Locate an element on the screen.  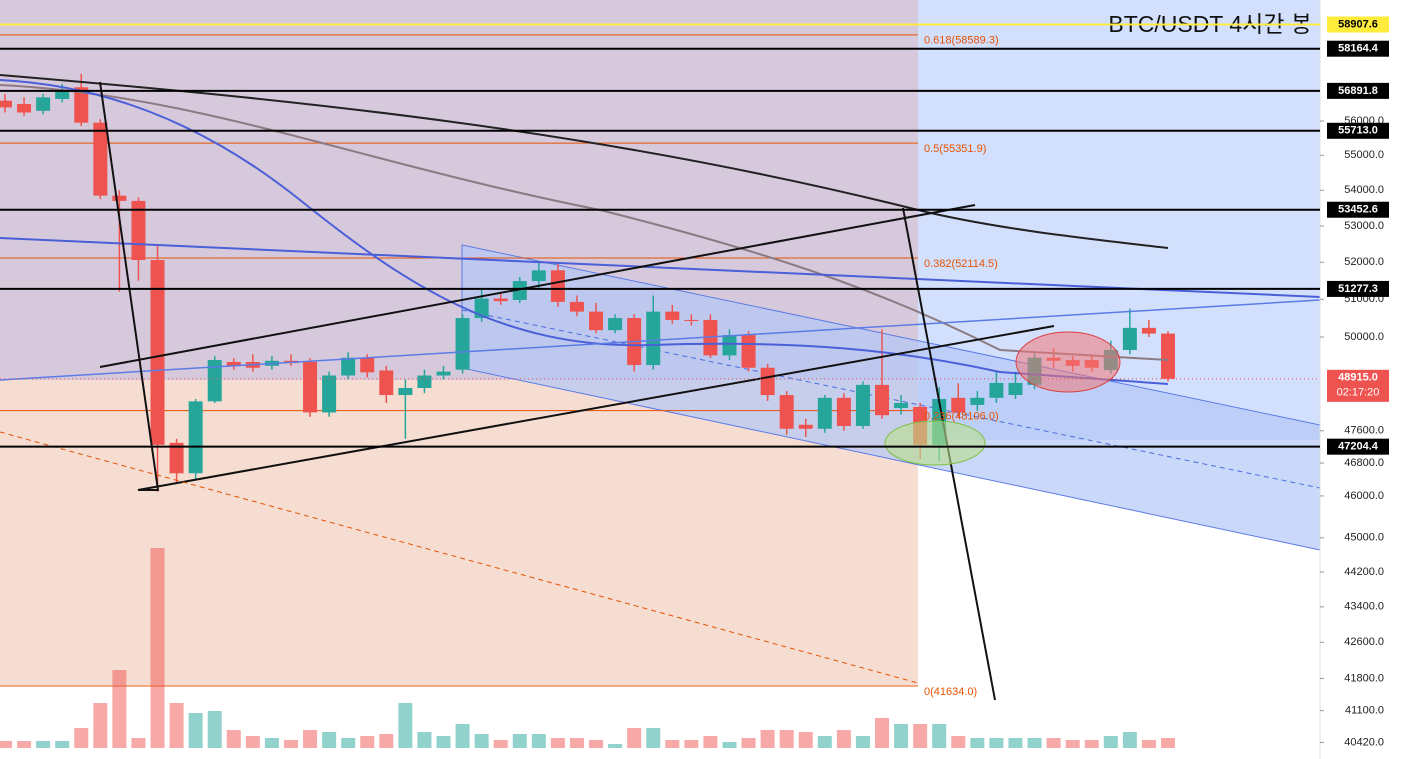
fib-label: 0.5(55351.9) is located at coordinates (955, 149).